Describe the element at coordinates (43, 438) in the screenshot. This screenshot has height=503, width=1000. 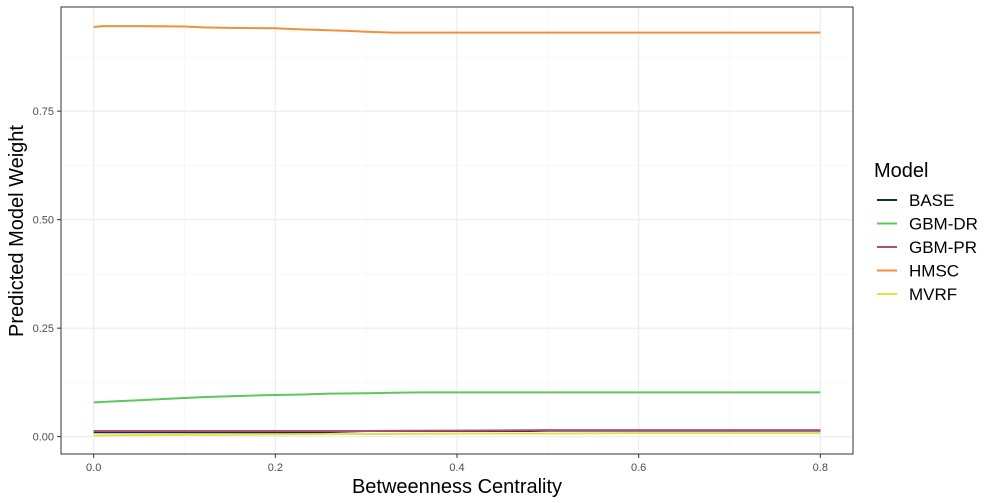
I see `y-tick-label: 0.00` at that location.